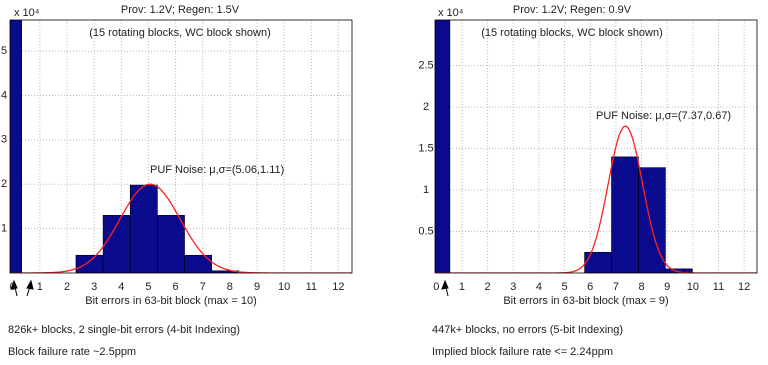 The width and height of the screenshot is (768, 365). What do you see at coordinates (72, 352) in the screenshot?
I see `note: Block failure rate ~2.5ppm` at bounding box center [72, 352].